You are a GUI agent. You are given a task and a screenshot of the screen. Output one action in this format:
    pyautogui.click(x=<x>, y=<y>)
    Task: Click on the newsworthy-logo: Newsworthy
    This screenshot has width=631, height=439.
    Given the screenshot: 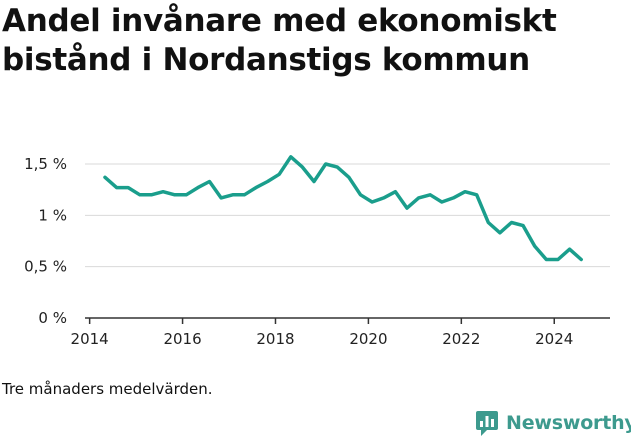 What is the action you would take?
    pyautogui.click(x=553, y=423)
    